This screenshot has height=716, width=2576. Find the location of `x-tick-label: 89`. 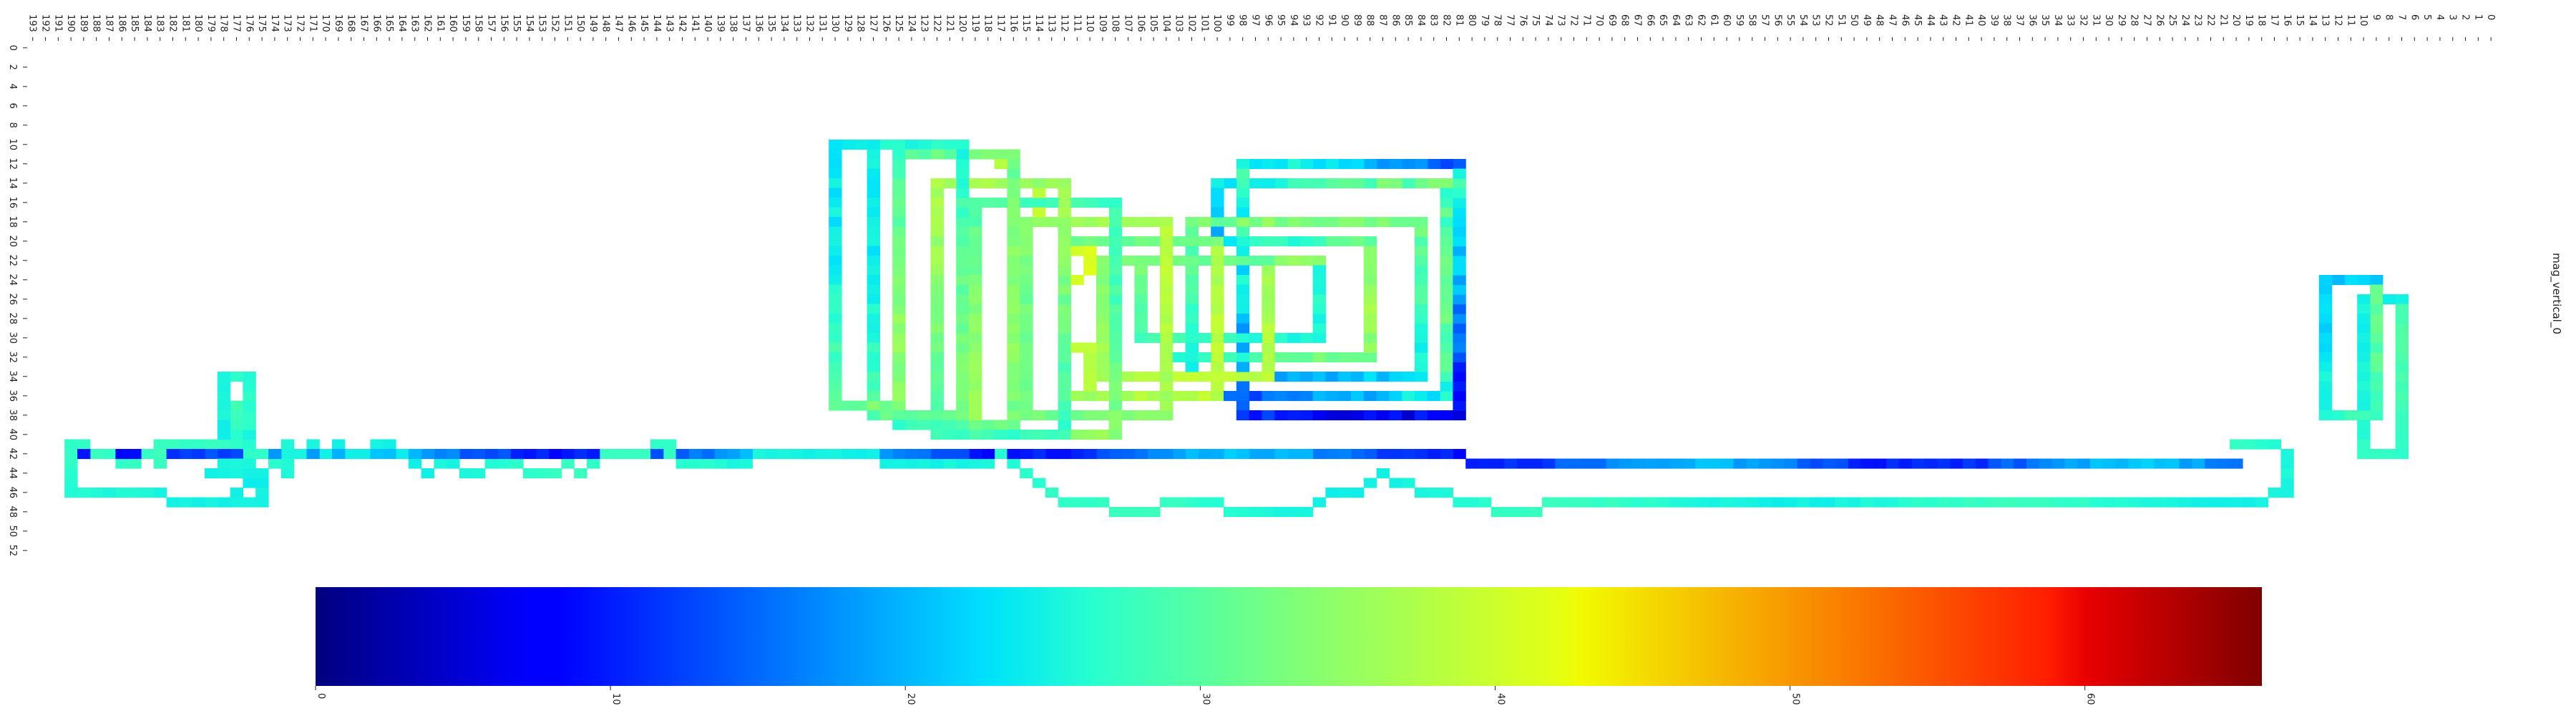

x-tick-label: 89 is located at coordinates (1357, 20).